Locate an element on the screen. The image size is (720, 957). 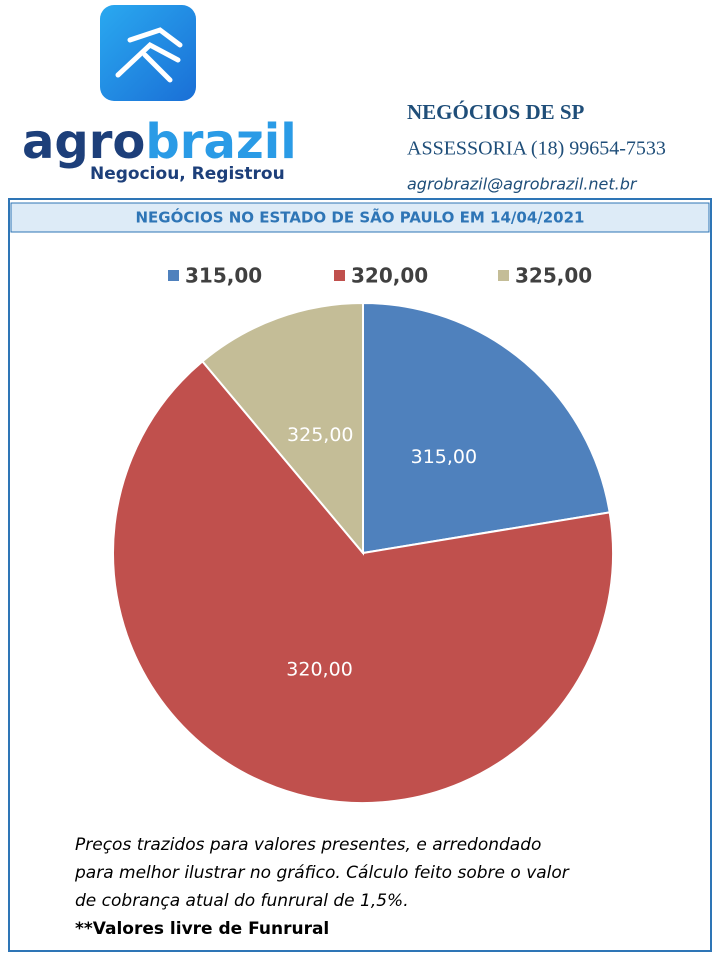
brand: agrobrazil is located at coordinates (159, 142).